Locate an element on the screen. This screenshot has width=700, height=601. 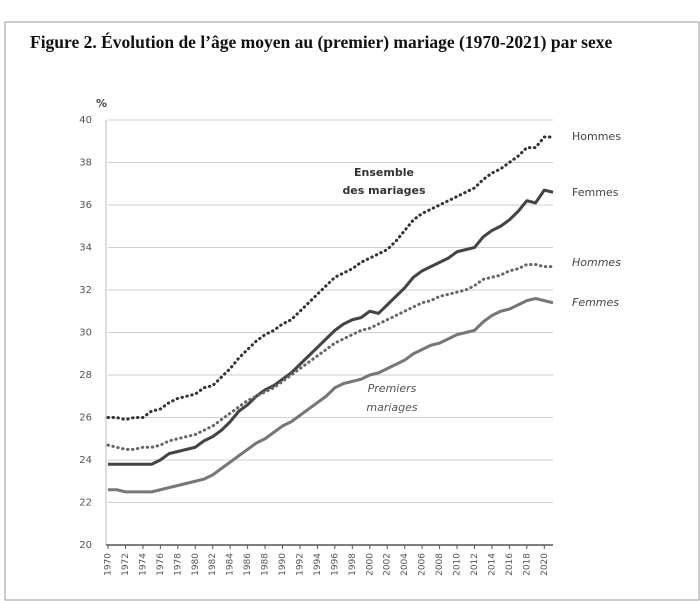
y-tick-label: 30 is located at coordinates (85, 333).